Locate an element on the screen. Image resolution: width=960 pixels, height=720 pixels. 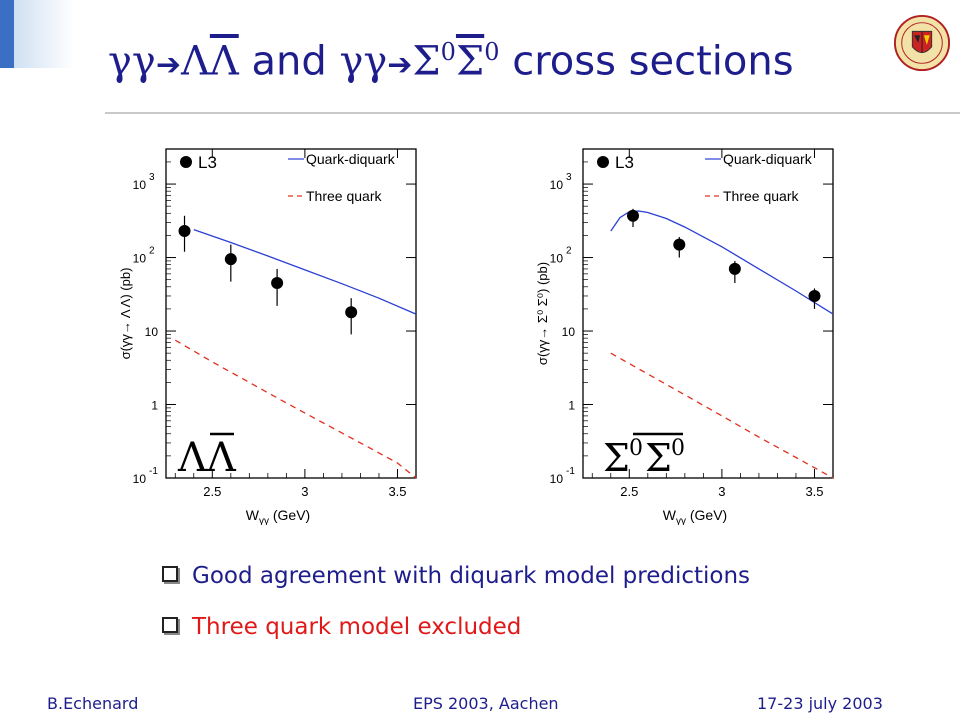
panel-label-sup-2: 0 is located at coordinates (678, 448).